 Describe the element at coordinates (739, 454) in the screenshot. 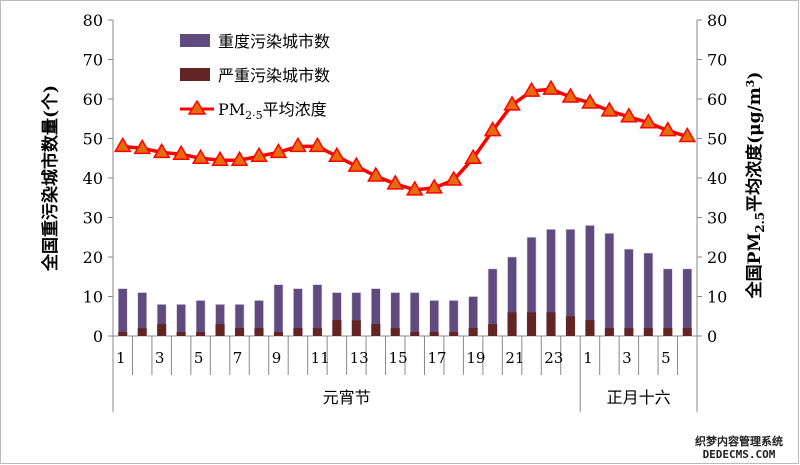

I see `watermark-line2: DEDECMS.COM` at that location.